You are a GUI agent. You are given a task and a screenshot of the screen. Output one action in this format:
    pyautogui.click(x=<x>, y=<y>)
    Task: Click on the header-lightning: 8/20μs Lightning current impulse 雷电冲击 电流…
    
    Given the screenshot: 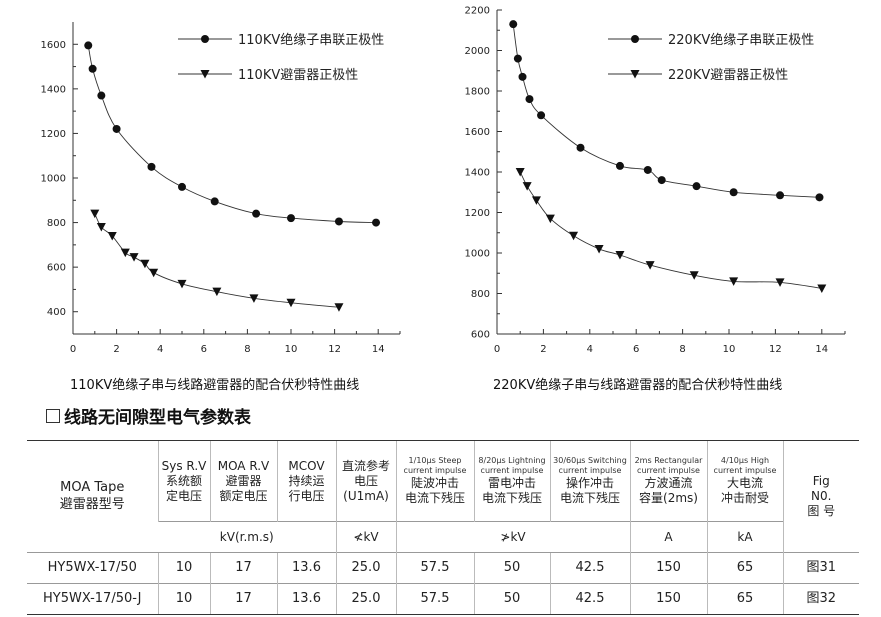 What is the action you would take?
    pyautogui.click(x=511, y=481)
    